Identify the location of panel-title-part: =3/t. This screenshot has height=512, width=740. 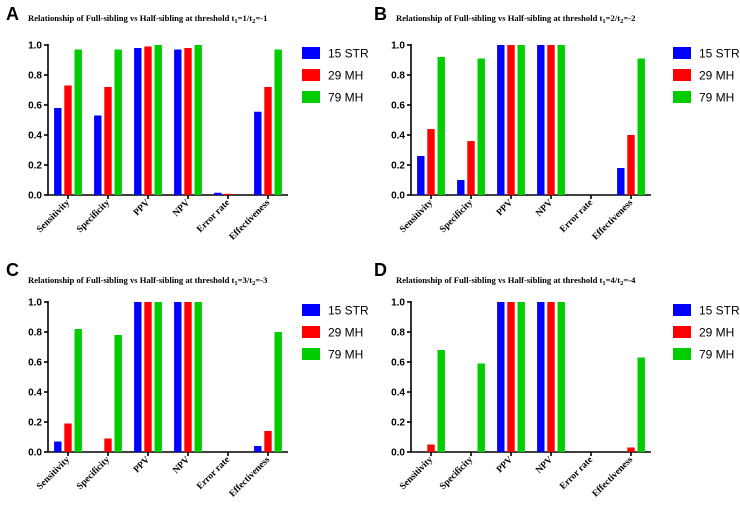
(245, 280).